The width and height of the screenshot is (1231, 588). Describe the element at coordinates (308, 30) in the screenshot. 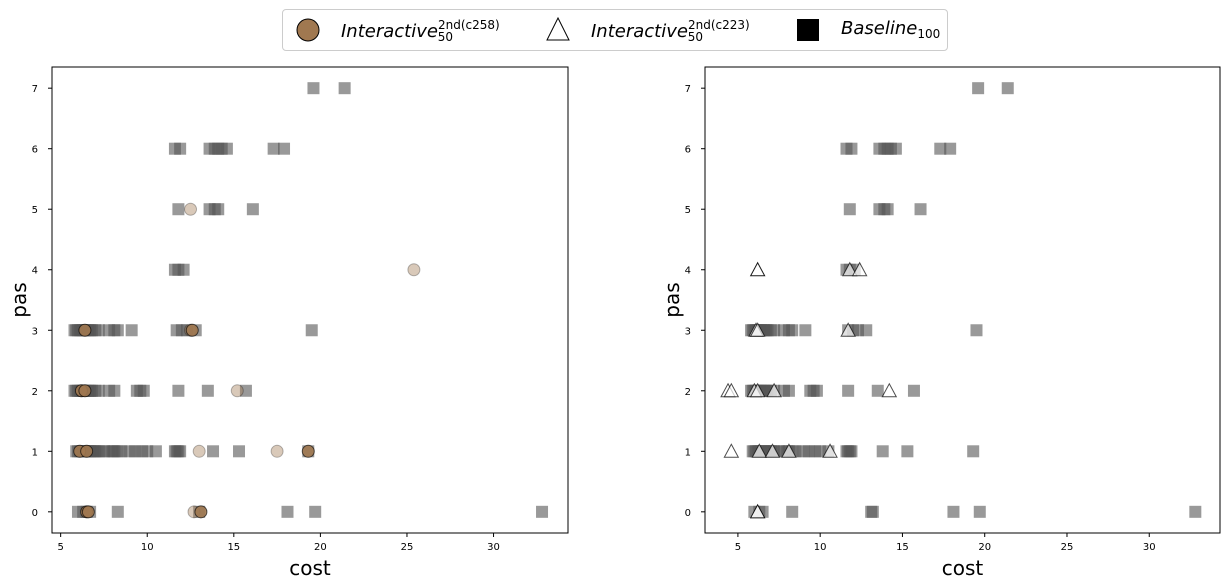

I see `legend-circle-marker` at that location.